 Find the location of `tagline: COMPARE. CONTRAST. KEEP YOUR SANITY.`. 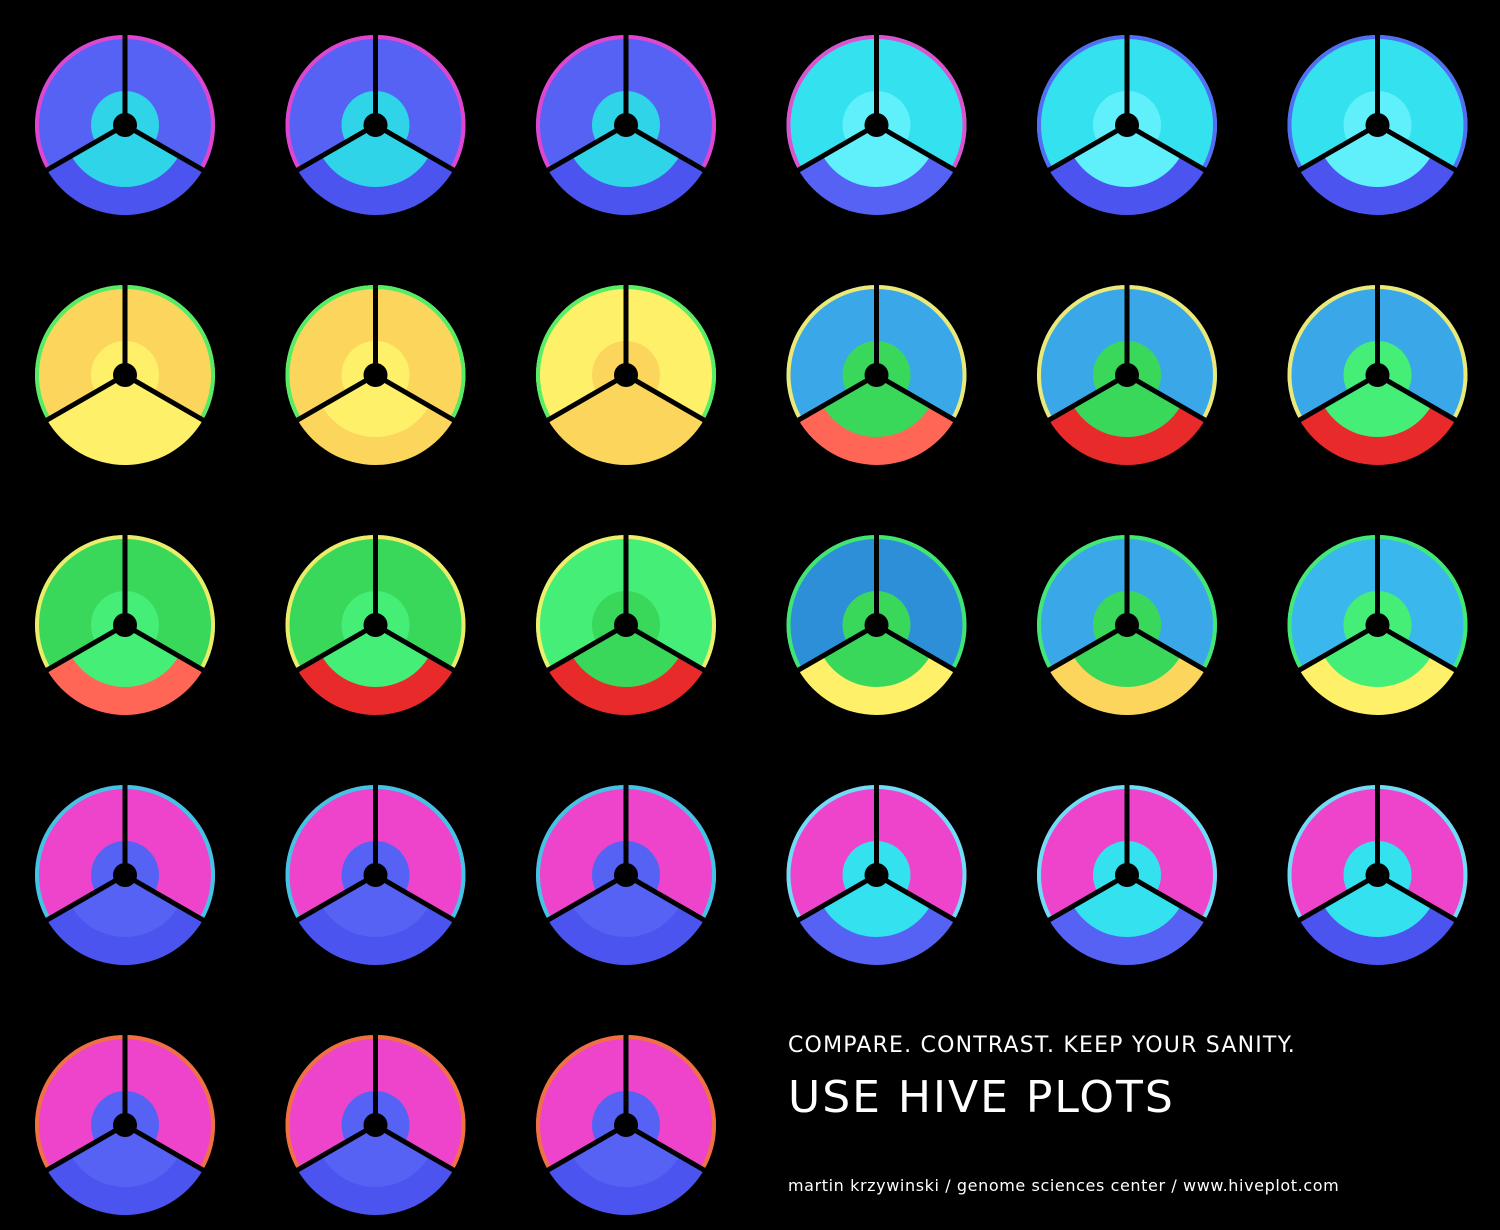

tagline: COMPARE. CONTRAST. KEEP YOUR SANITY. is located at coordinates (1042, 1045).